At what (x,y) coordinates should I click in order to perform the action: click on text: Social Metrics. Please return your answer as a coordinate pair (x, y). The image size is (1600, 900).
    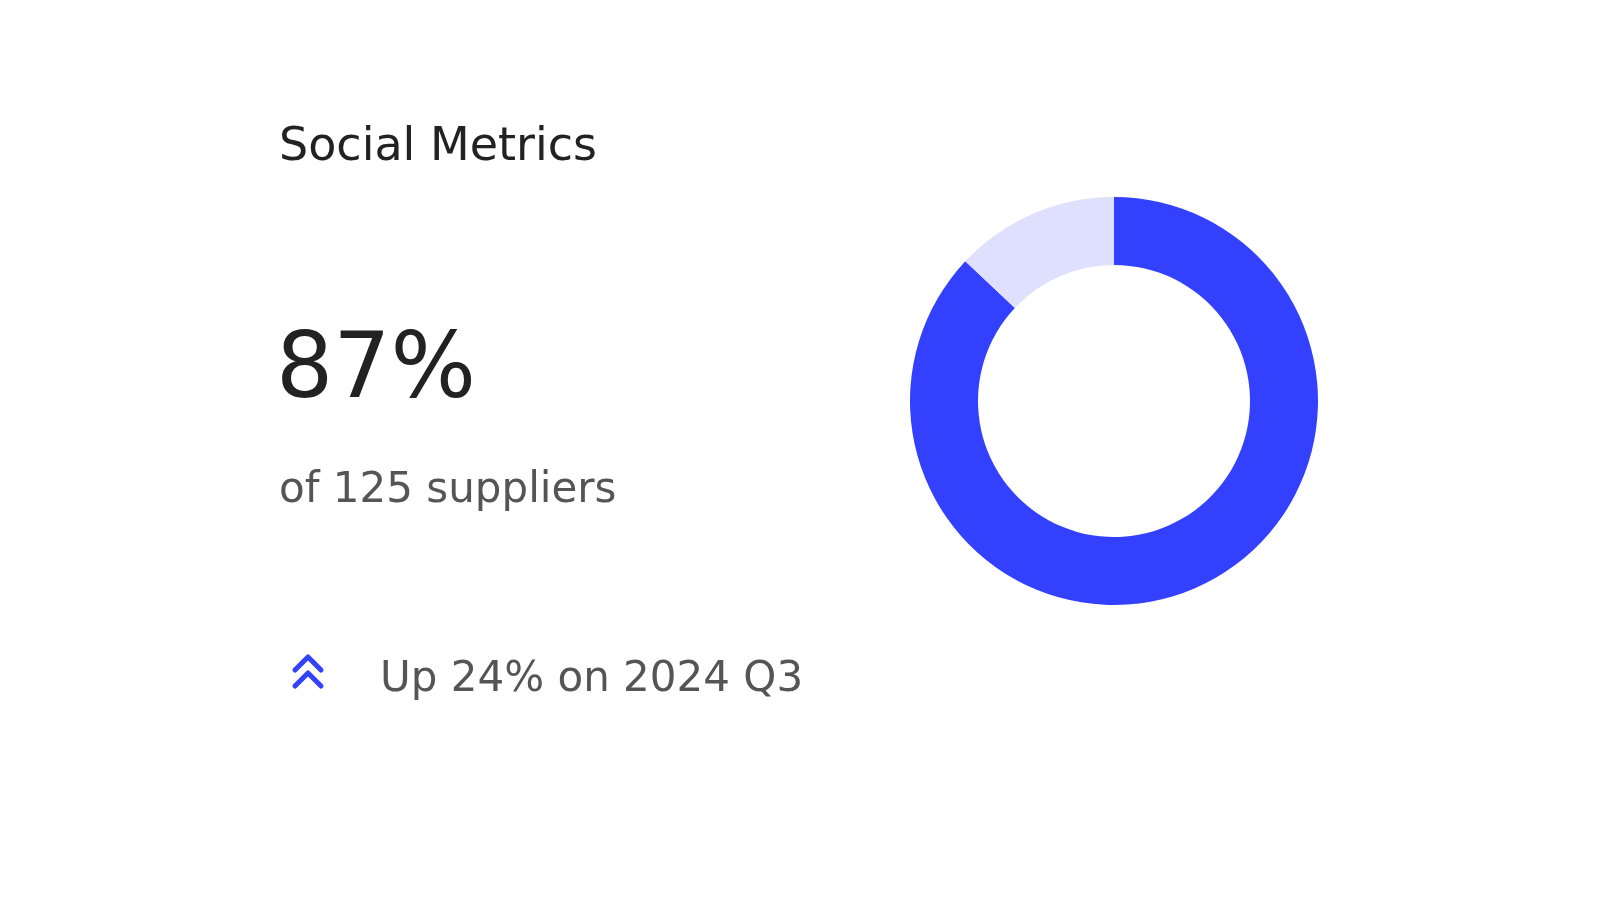
    Looking at the image, I should click on (438, 144).